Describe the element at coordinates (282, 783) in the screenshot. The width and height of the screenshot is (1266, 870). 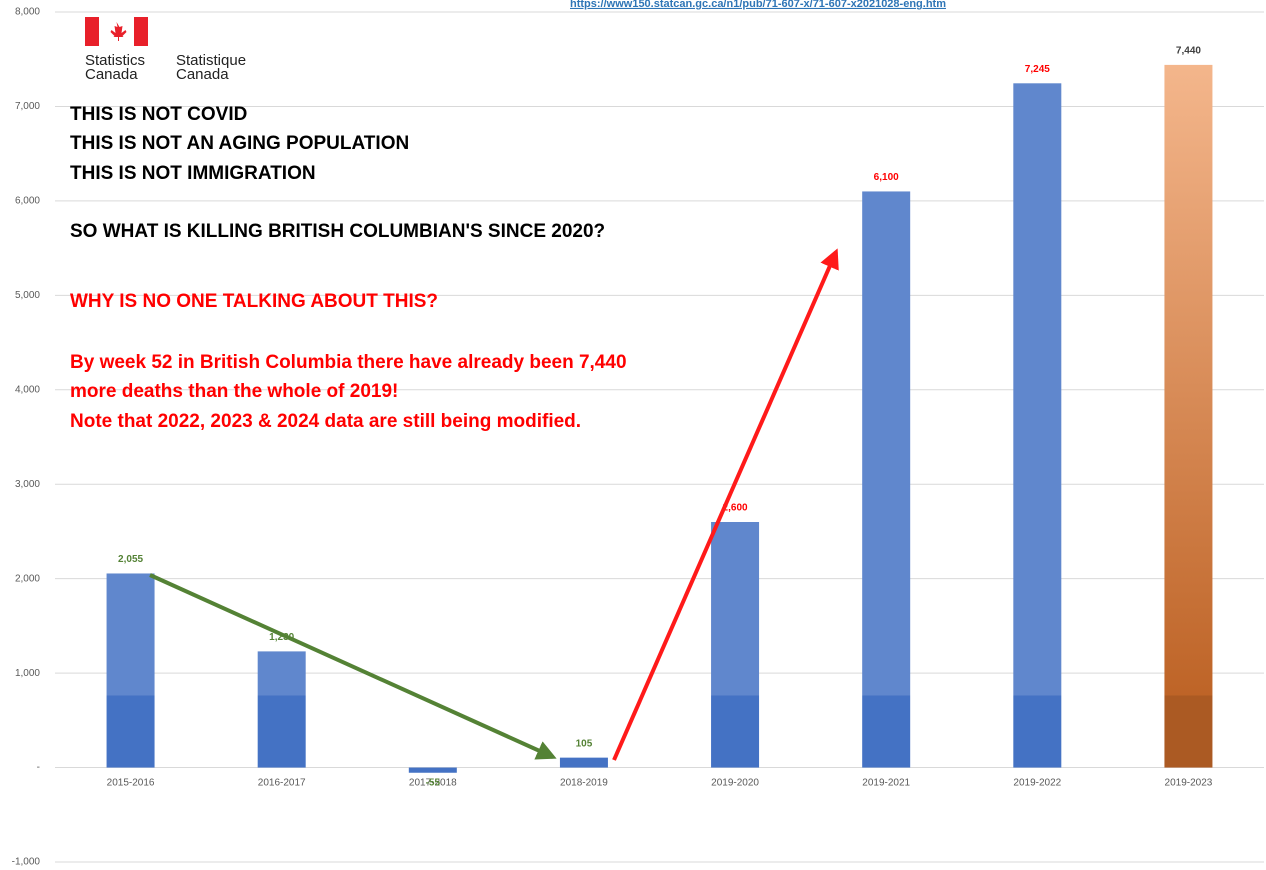
I see `x-tick-label: 2016-2017` at that location.